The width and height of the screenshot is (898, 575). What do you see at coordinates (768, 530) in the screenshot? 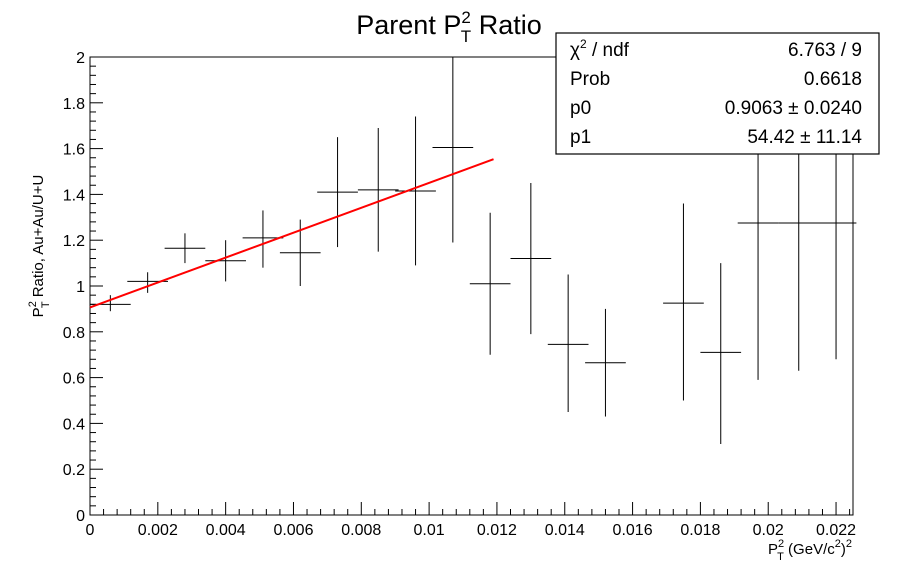
I see `x-tick-label: 0.02` at bounding box center [768, 530].